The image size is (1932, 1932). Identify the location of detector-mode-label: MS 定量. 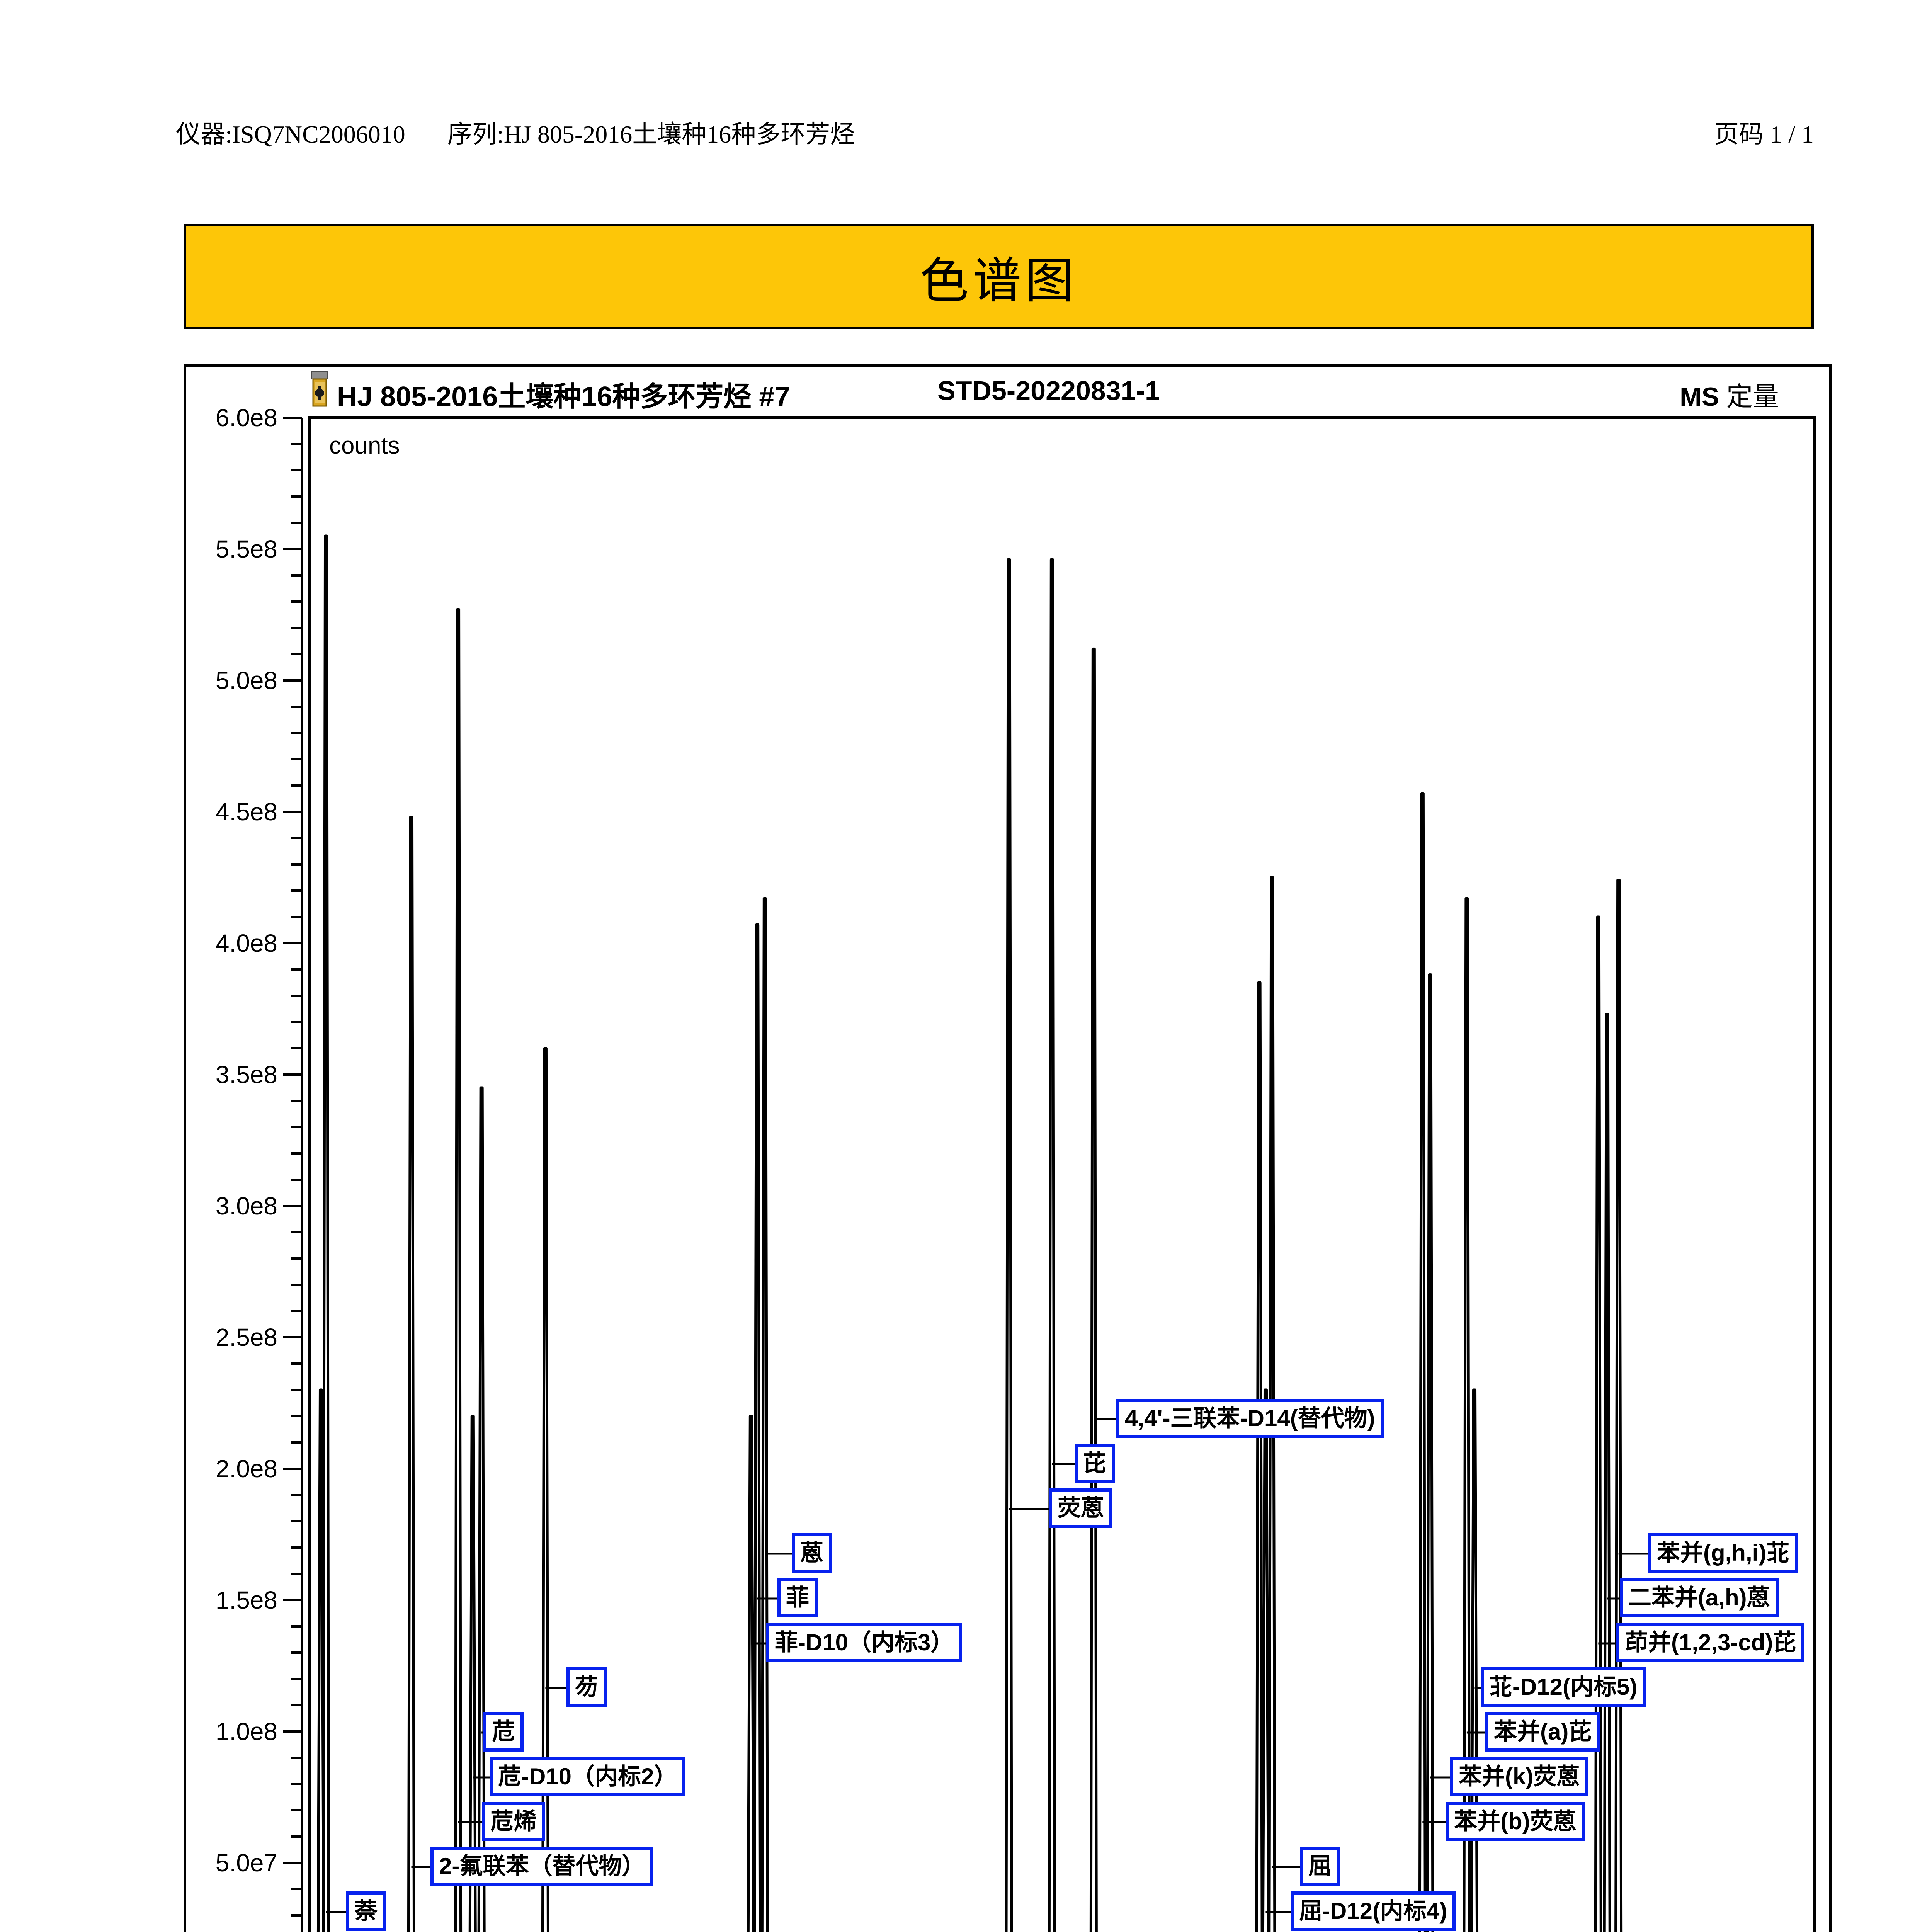
(1729, 394).